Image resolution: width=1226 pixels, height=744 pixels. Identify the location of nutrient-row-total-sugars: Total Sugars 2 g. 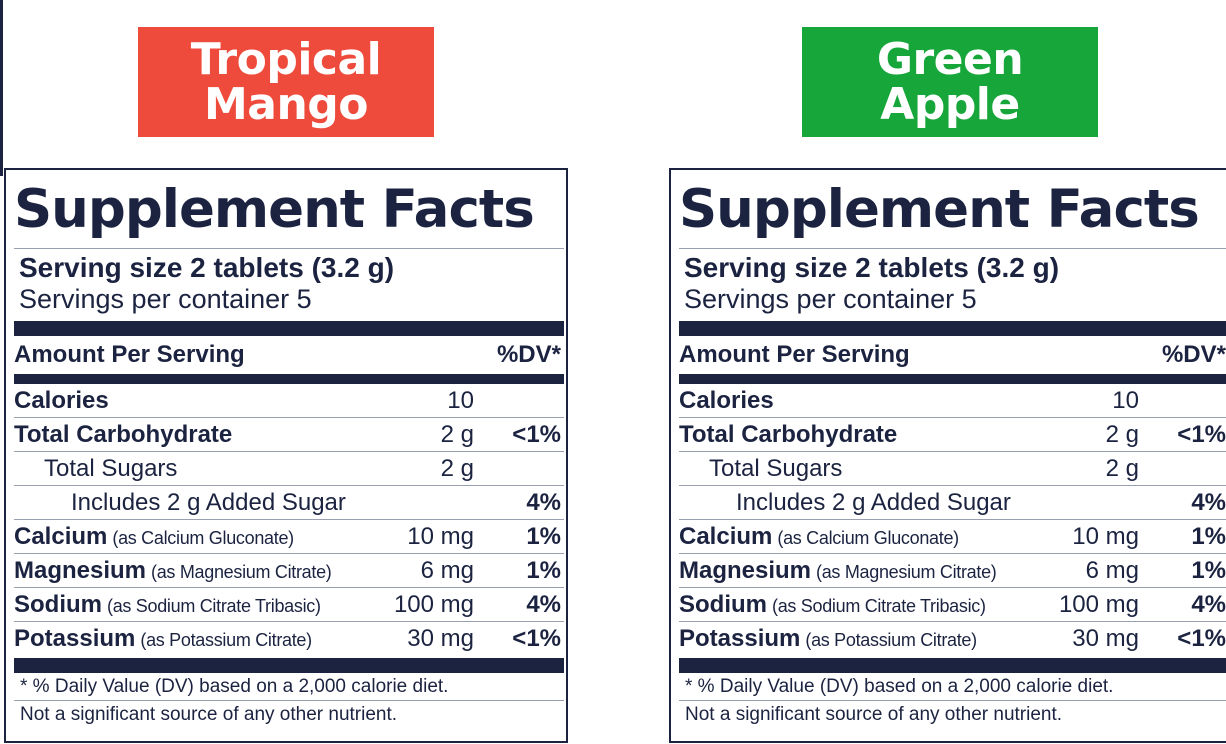
(289, 469).